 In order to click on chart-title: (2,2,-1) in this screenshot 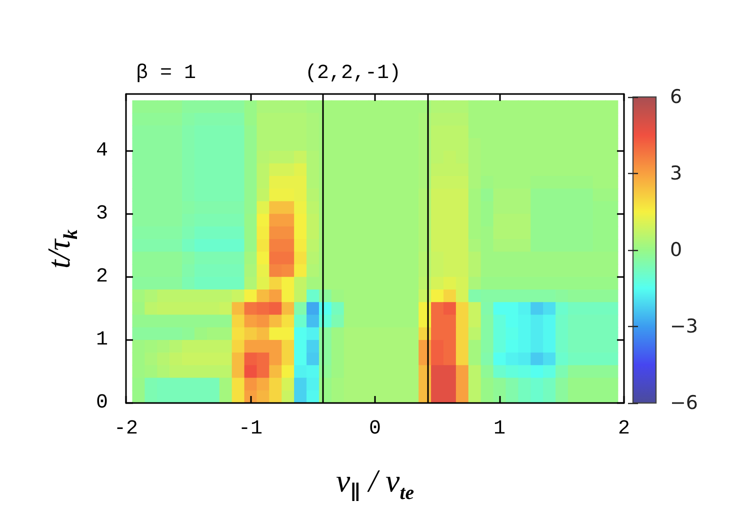, I will do `click(353, 73)`.